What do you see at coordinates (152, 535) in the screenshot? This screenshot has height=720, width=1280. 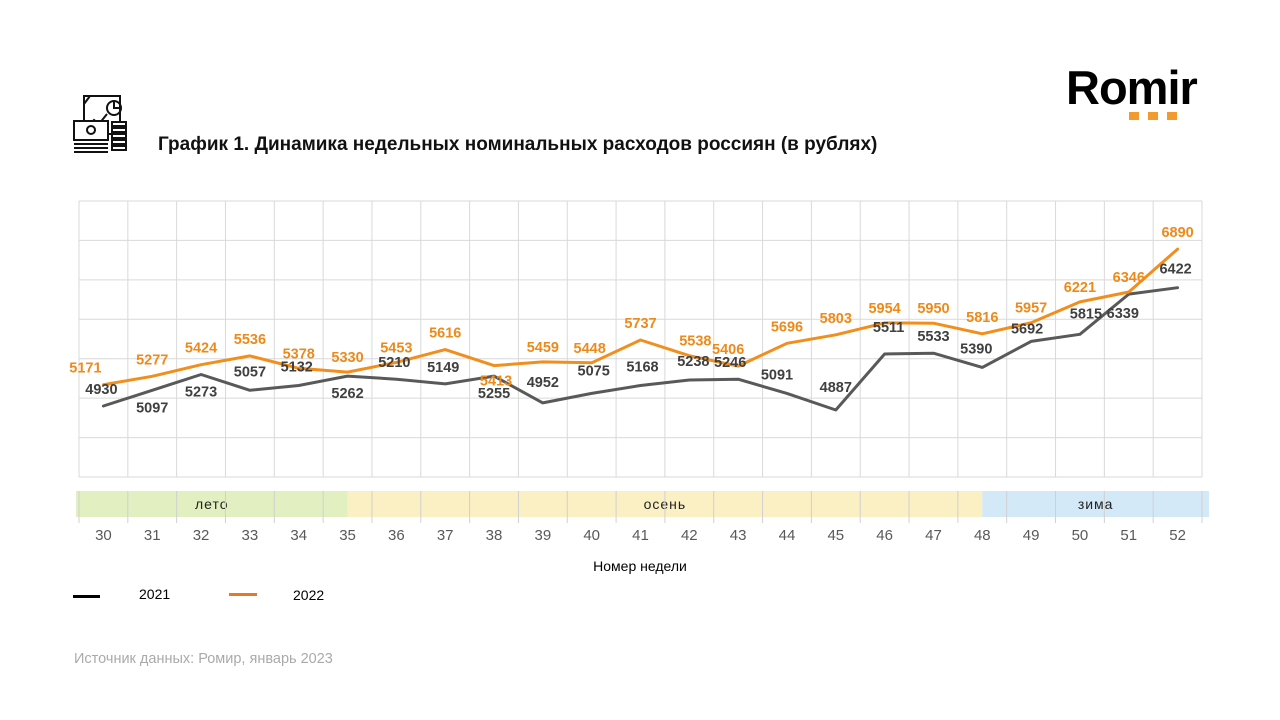 I see `x-tick-label: 31` at bounding box center [152, 535].